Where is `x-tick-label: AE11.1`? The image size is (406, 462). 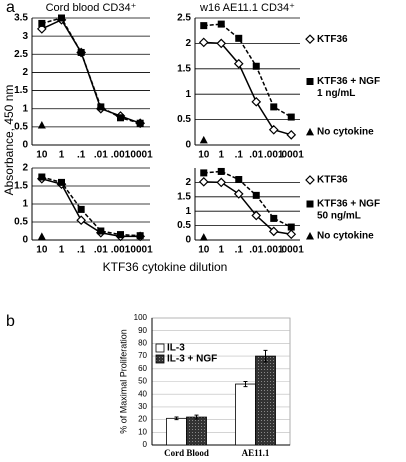 x-tick-label: AE11.1 is located at coordinates (256, 453).